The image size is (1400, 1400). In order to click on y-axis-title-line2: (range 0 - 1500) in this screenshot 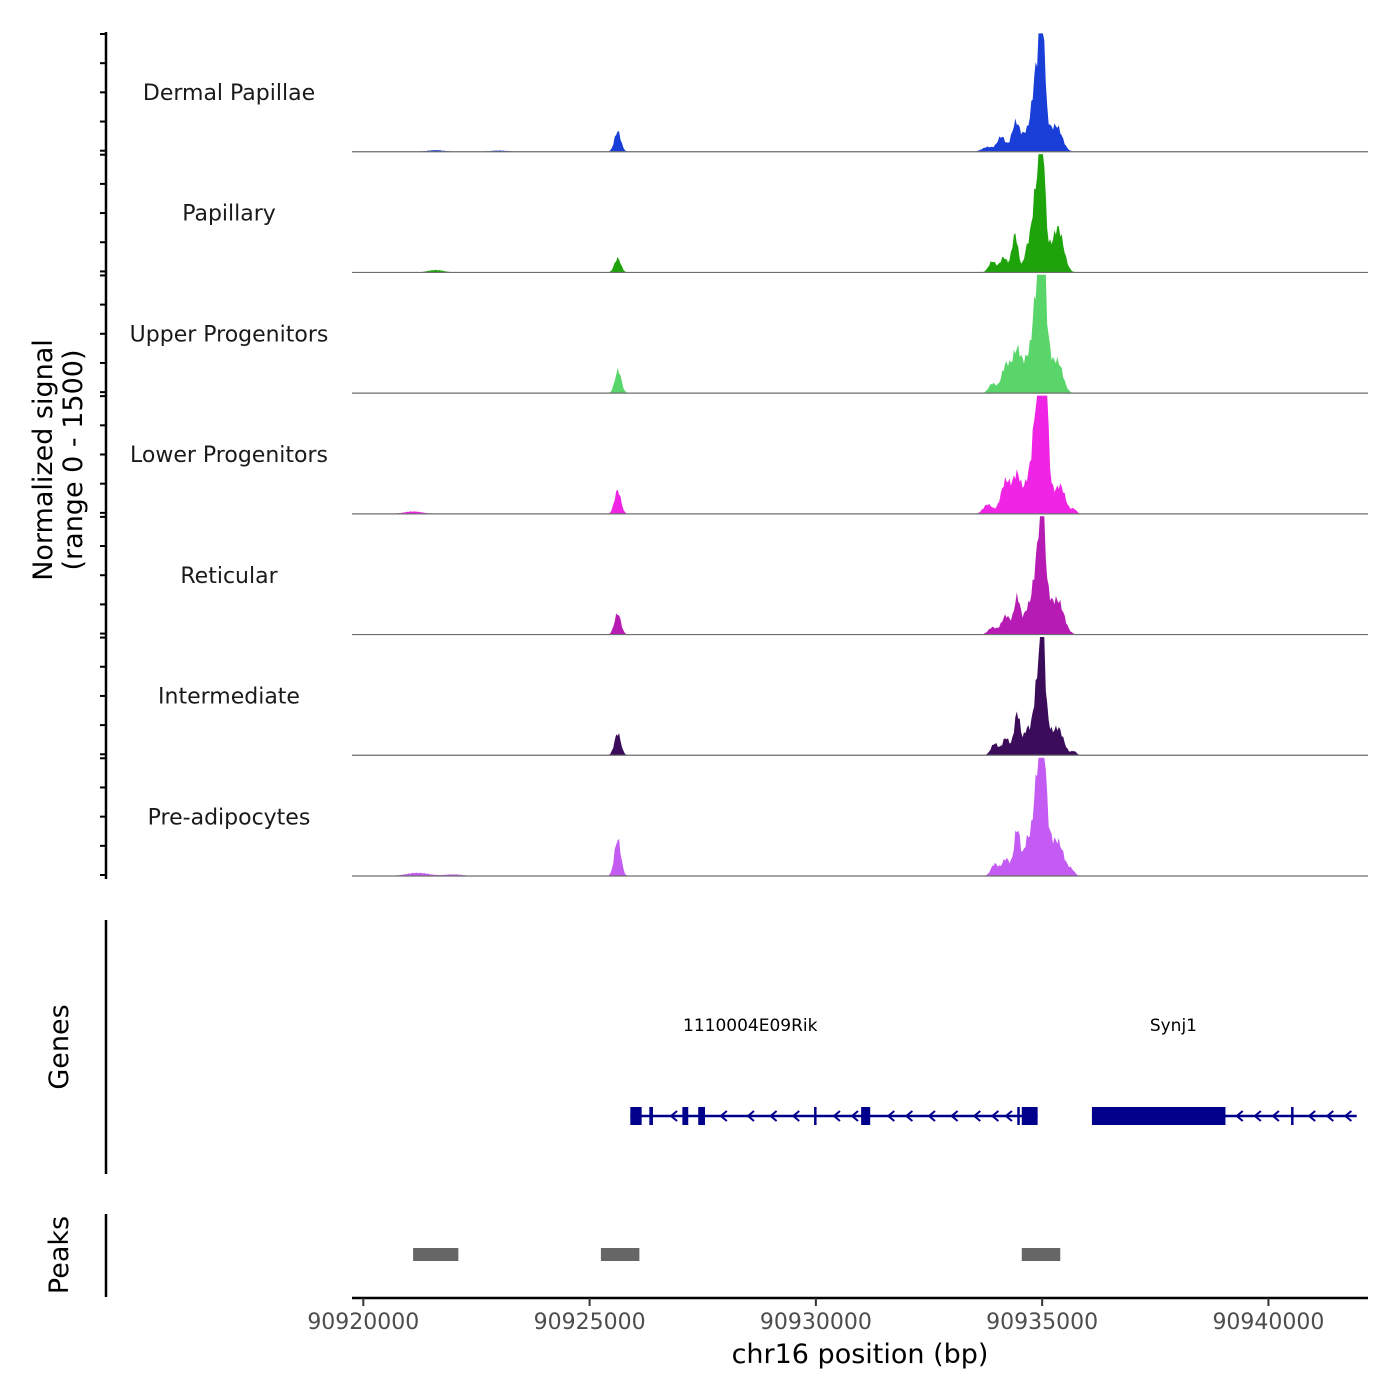, I will do `click(73, 460)`.